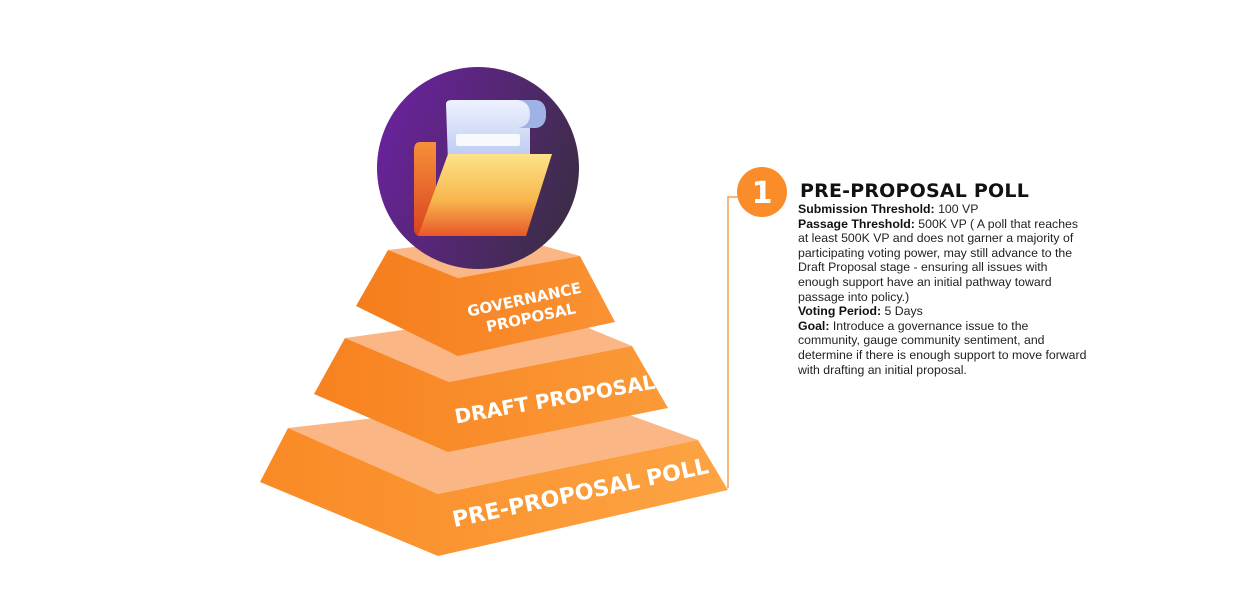 The height and width of the screenshot is (600, 1240). Describe the element at coordinates (956, 209) in the screenshot. I see `submission-threshold-value: 100 VP` at that location.